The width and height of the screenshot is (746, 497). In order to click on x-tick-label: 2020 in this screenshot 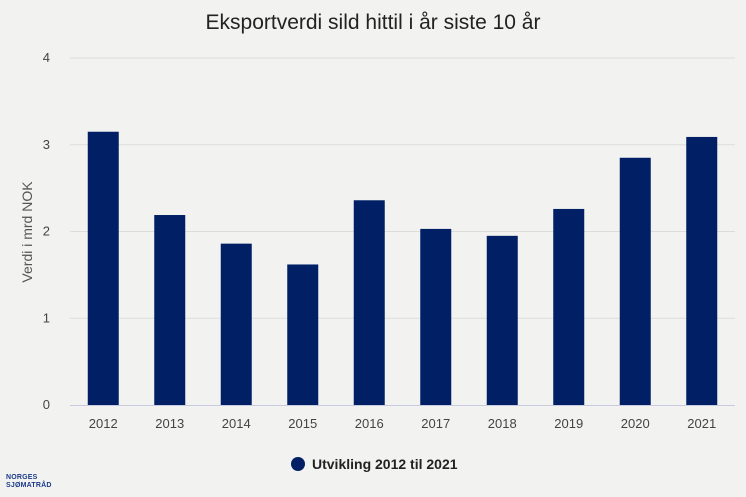, I will do `click(635, 423)`.